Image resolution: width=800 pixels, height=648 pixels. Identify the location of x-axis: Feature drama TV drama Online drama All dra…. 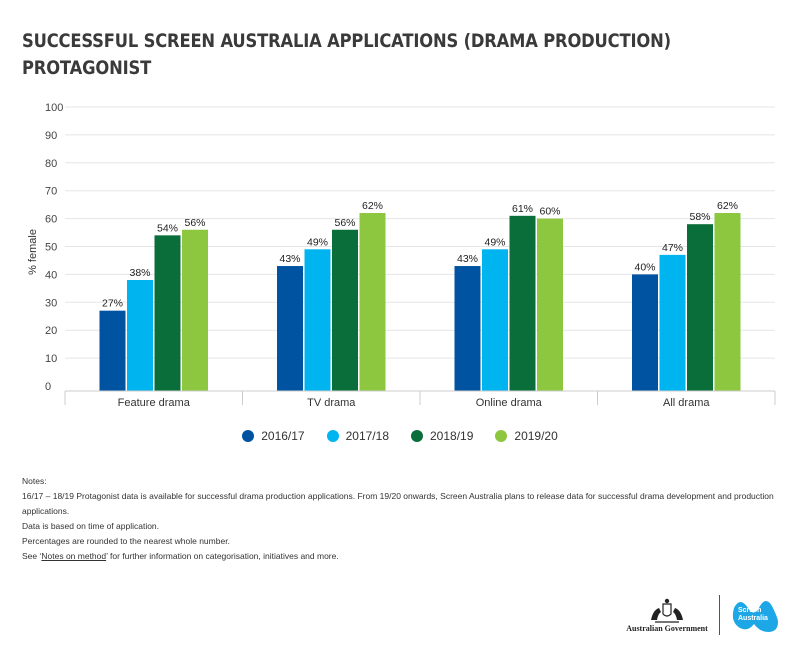
(420, 399).